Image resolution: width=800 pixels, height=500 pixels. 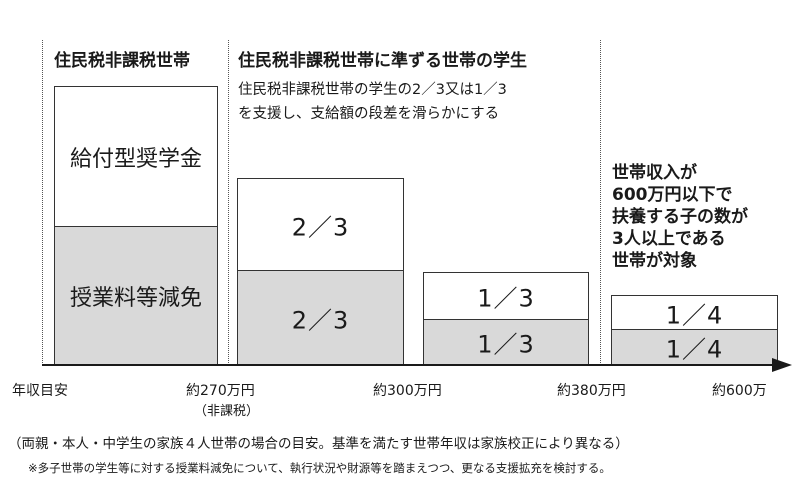 I want to click on tuition-one-third-label: 1／3, so click(x=506, y=344).